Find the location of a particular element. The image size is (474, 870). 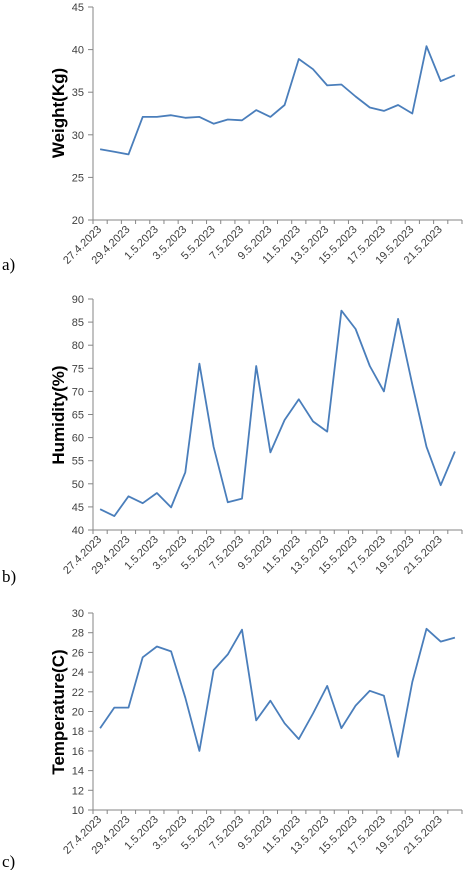

y-tick-label: 28 is located at coordinates (78, 634).